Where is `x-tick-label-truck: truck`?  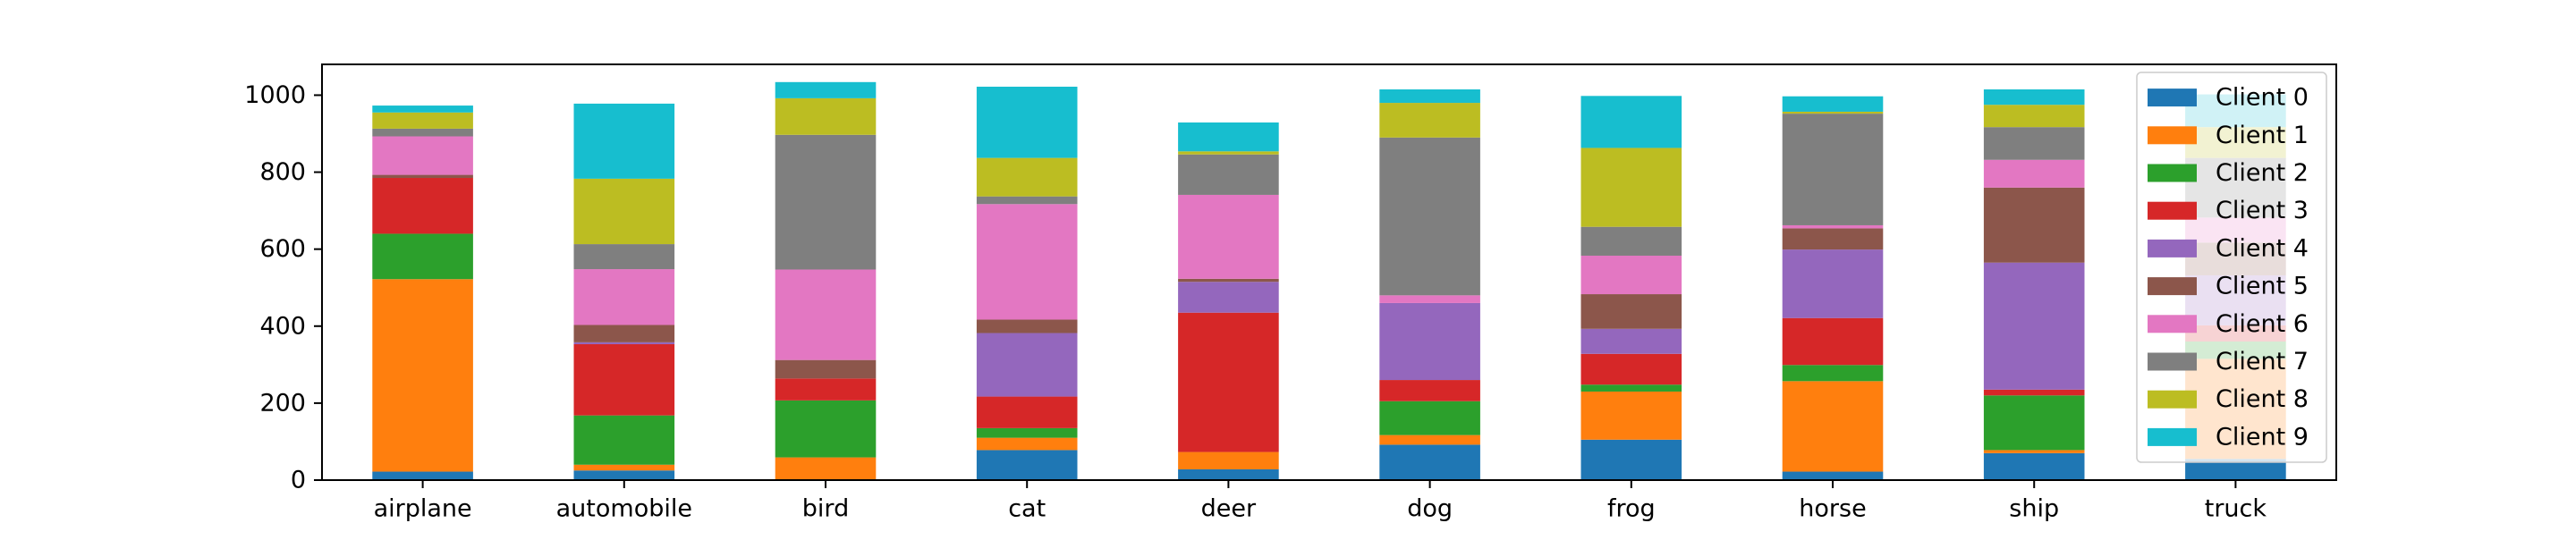 x-tick-label-truck: truck is located at coordinates (2236, 509).